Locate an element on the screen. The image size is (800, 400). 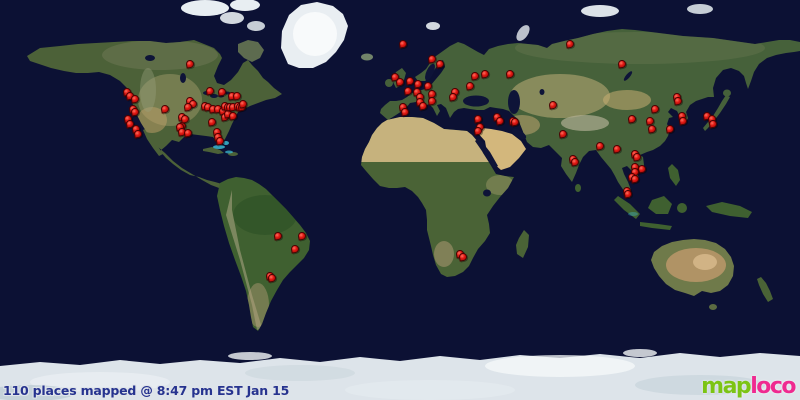
baffin-island is located at coordinates (251, 51).